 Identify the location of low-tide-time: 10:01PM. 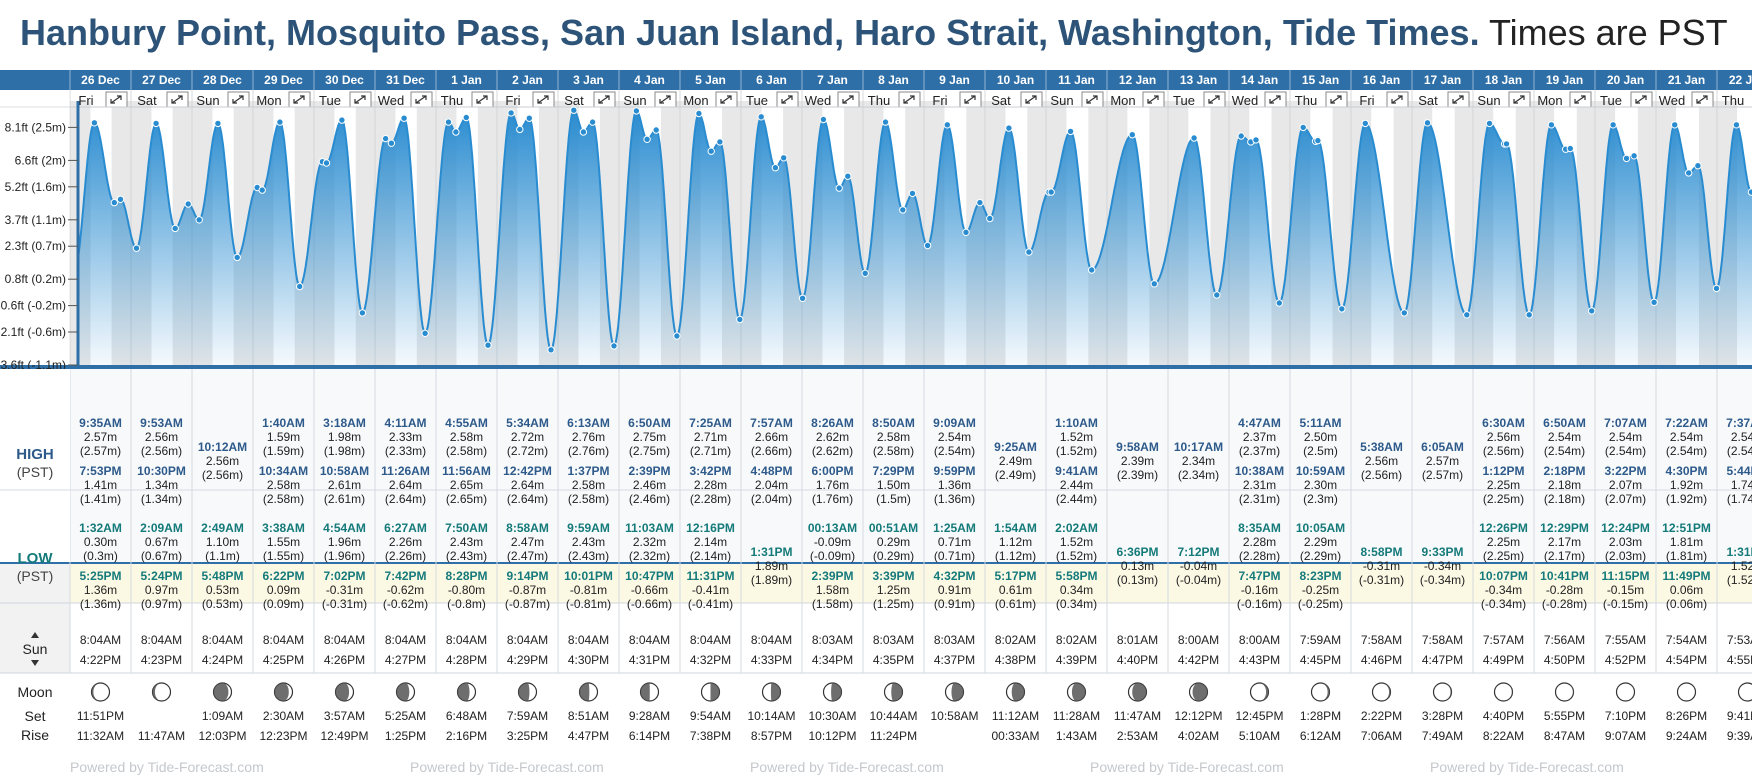
(588, 576).